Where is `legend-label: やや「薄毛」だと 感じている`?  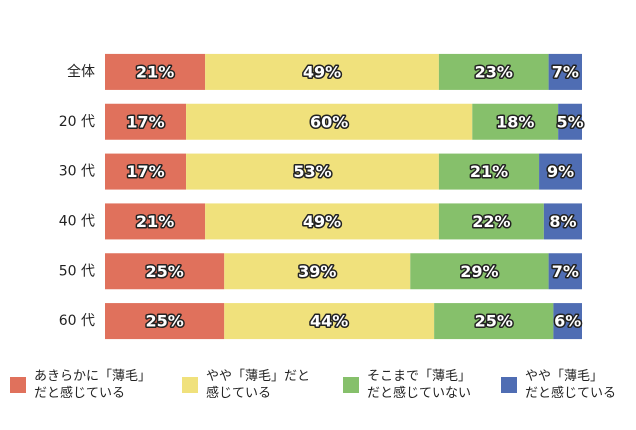
legend-label: やや「薄毛」だと 感じている is located at coordinates (258, 385).